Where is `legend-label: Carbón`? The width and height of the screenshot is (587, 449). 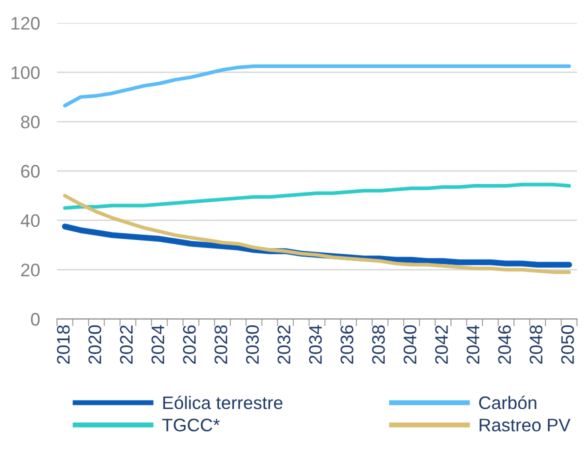
legend-label: Carbón is located at coordinates (507, 403).